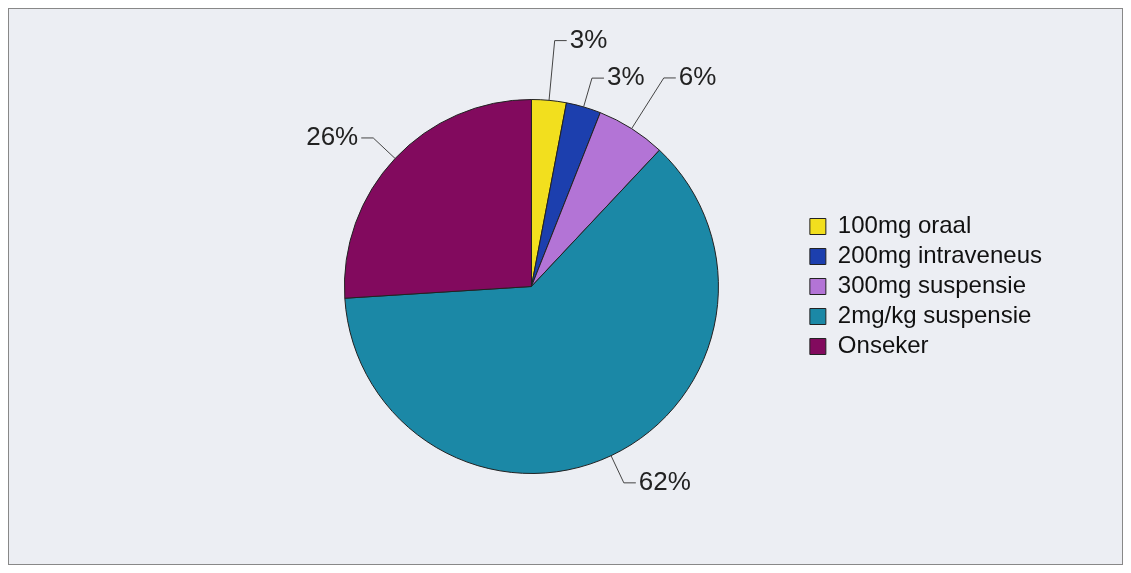  What do you see at coordinates (940, 255) in the screenshot?
I see `legend-label: 200mg intraveneus` at bounding box center [940, 255].